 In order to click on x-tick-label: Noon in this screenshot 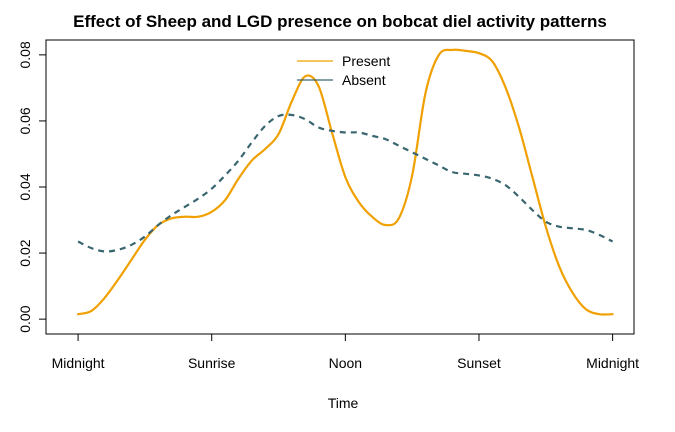, I will do `click(345, 363)`.